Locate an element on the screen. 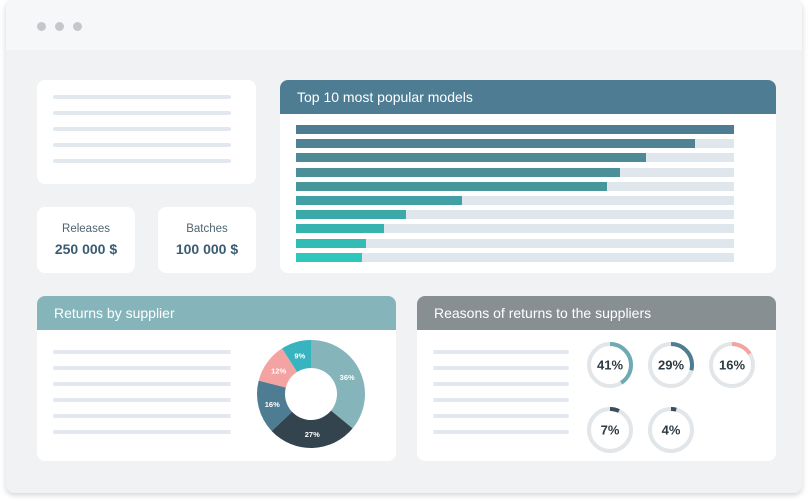 The width and height of the screenshot is (808, 501). donut-slice-label: 16% is located at coordinates (272, 404).